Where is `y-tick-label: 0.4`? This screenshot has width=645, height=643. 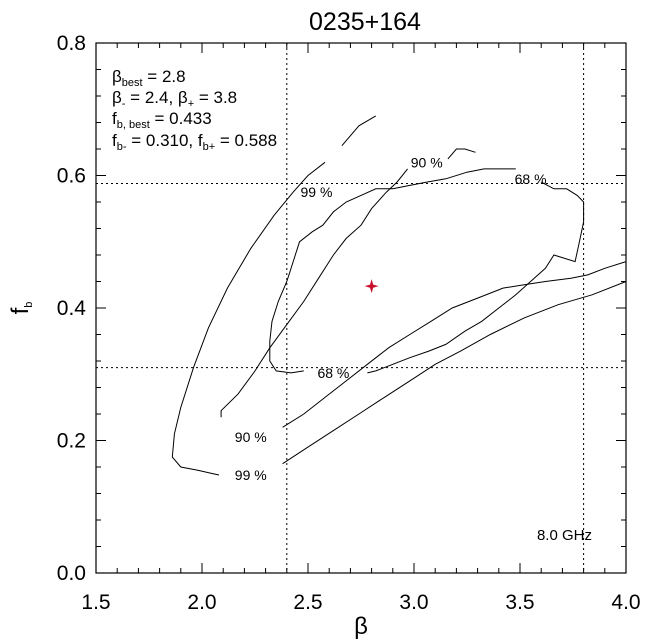
y-tick-label: 0.4 is located at coordinates (72, 308).